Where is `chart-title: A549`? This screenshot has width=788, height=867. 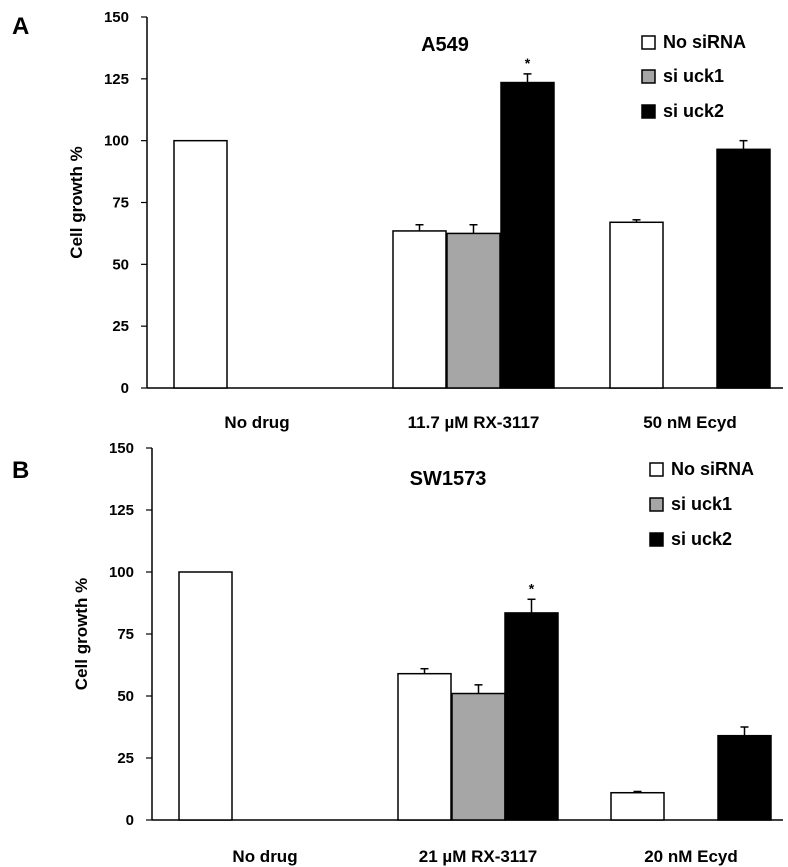
chart-title: A549 is located at coordinates (445, 45).